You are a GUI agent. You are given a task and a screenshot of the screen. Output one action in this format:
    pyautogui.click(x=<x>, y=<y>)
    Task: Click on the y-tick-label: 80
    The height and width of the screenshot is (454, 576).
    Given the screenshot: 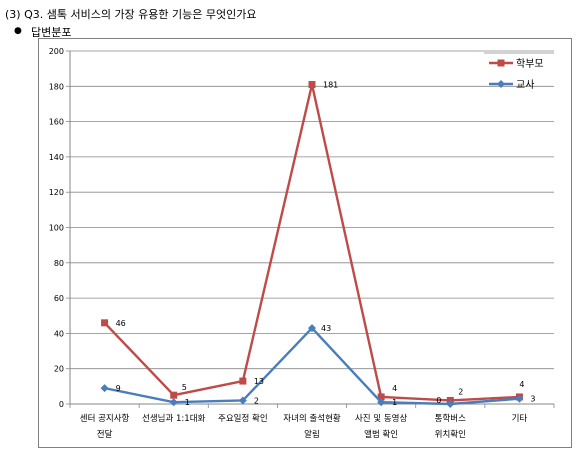 What is the action you would take?
    pyautogui.click(x=59, y=263)
    